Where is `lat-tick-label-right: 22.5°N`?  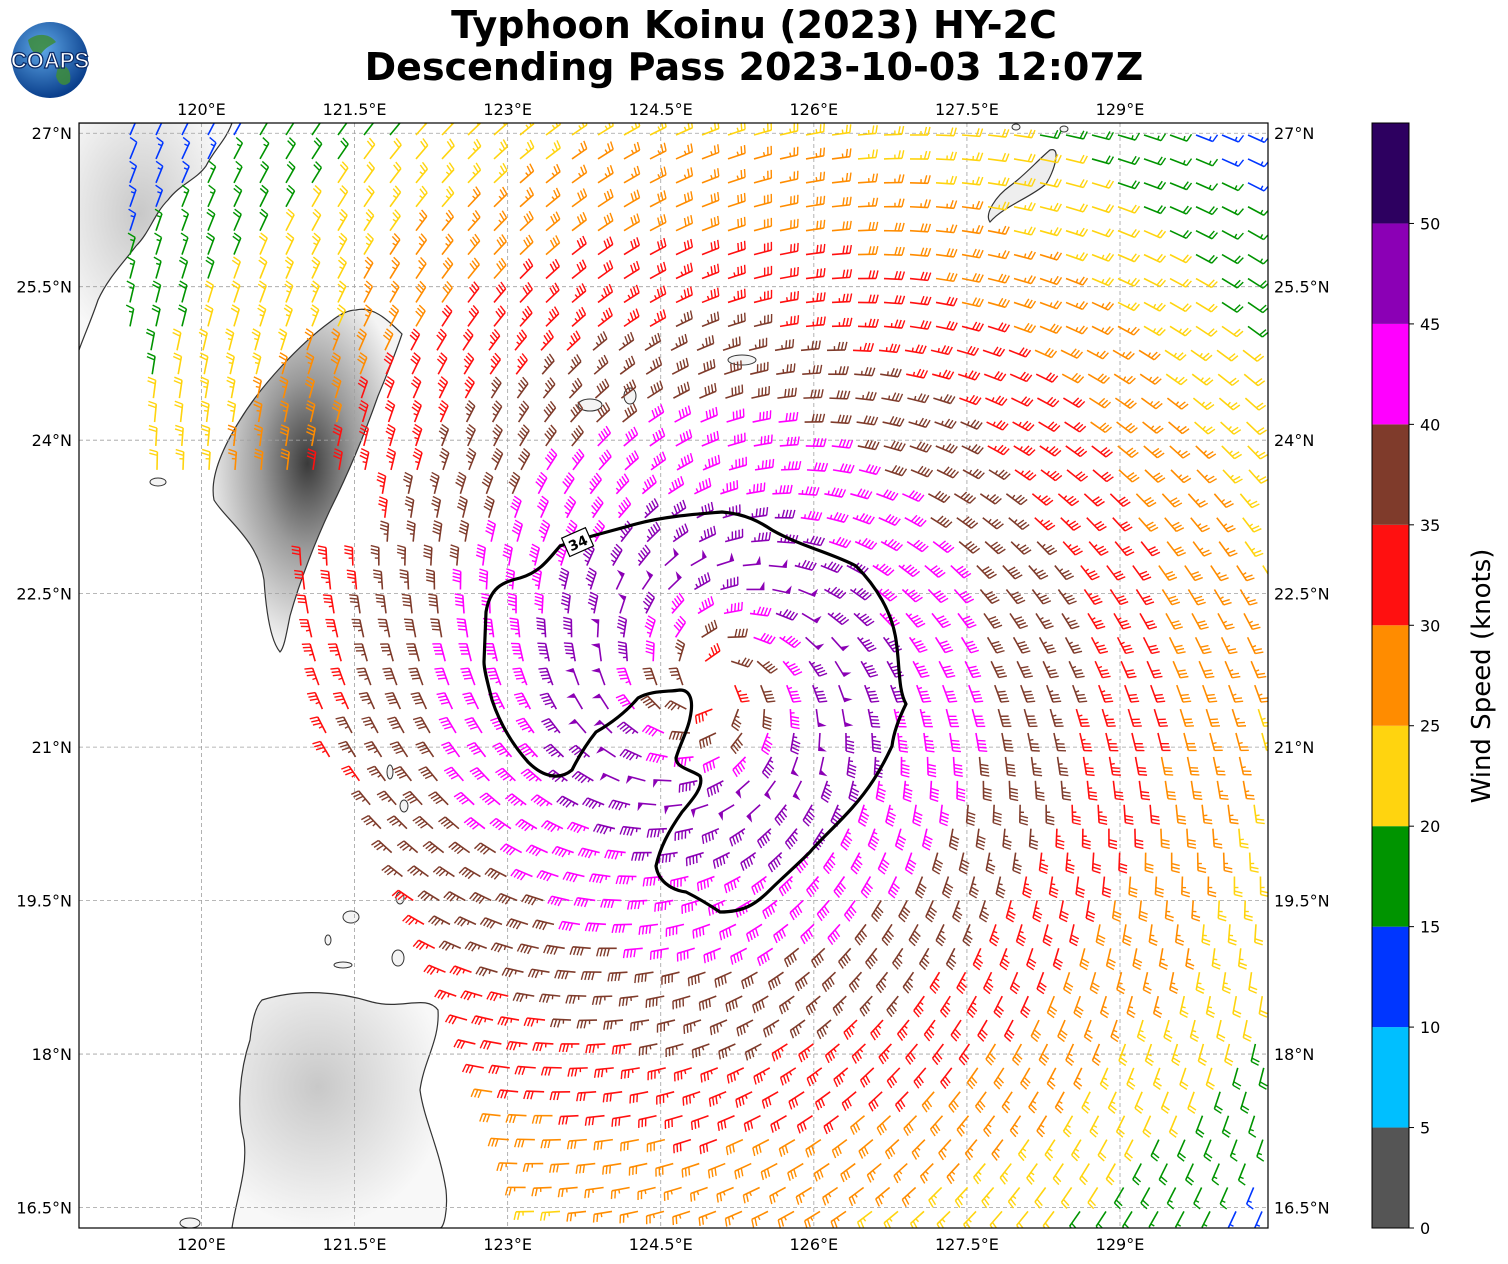
lat-tick-label-right: 22.5°N is located at coordinates (1302, 594).